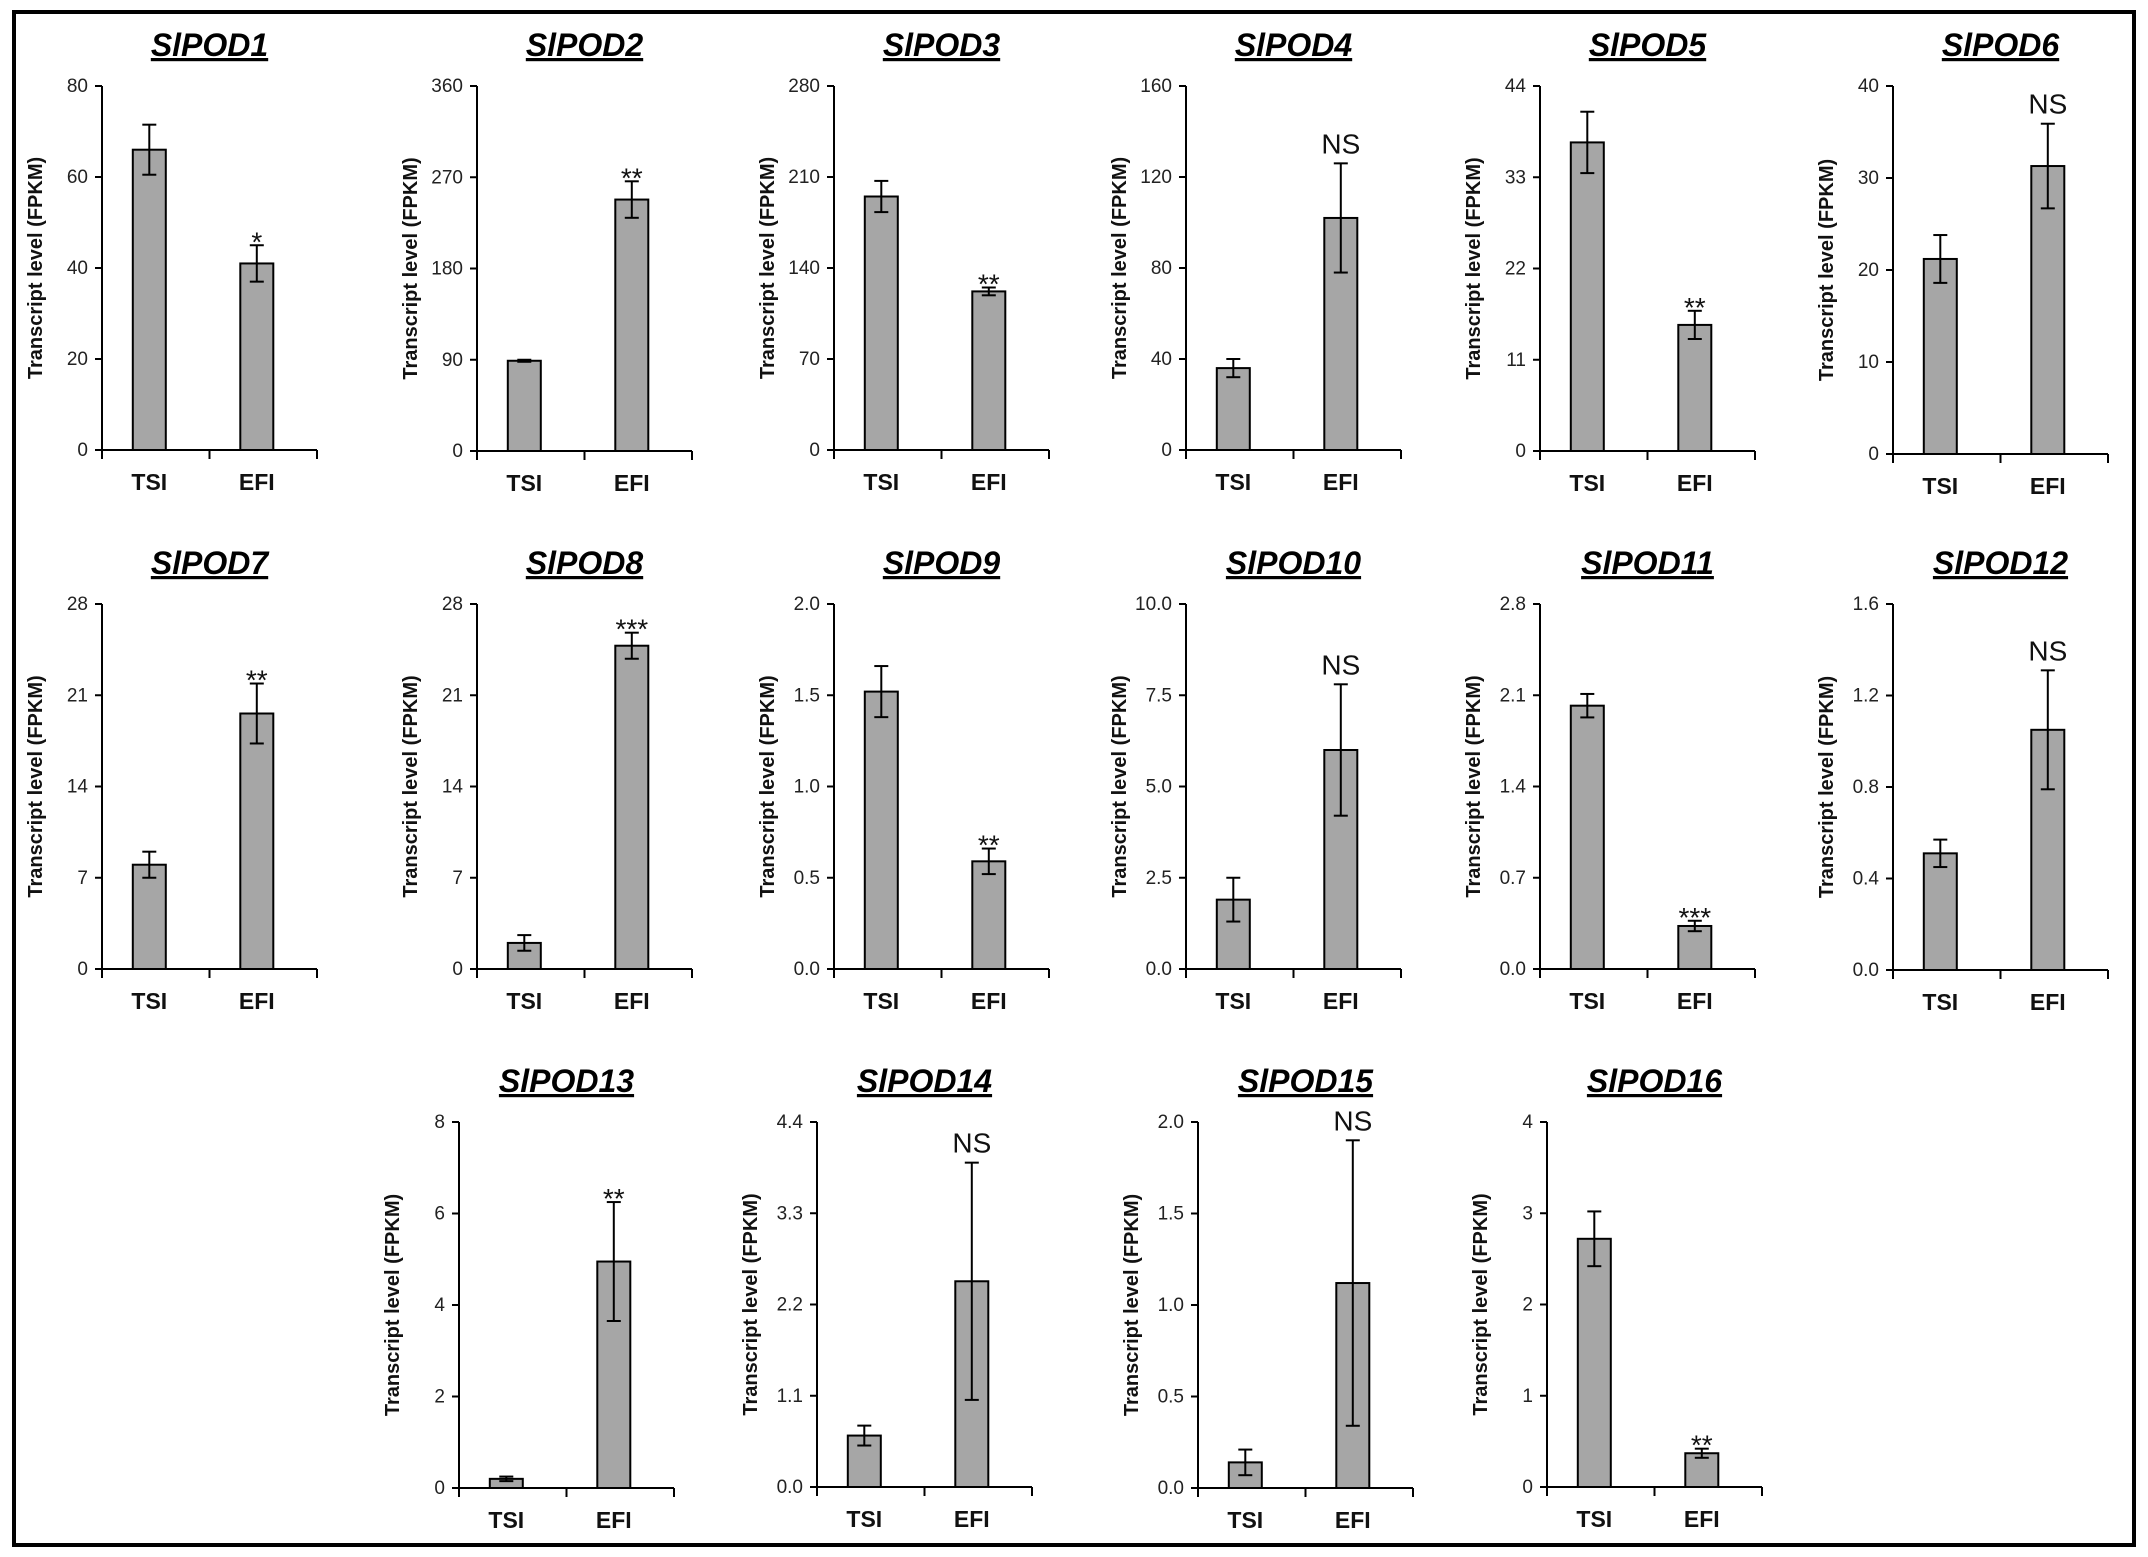  What do you see at coordinates (1171, 1122) in the screenshot?
I see `y-tick-label: 2.0` at bounding box center [1171, 1122].